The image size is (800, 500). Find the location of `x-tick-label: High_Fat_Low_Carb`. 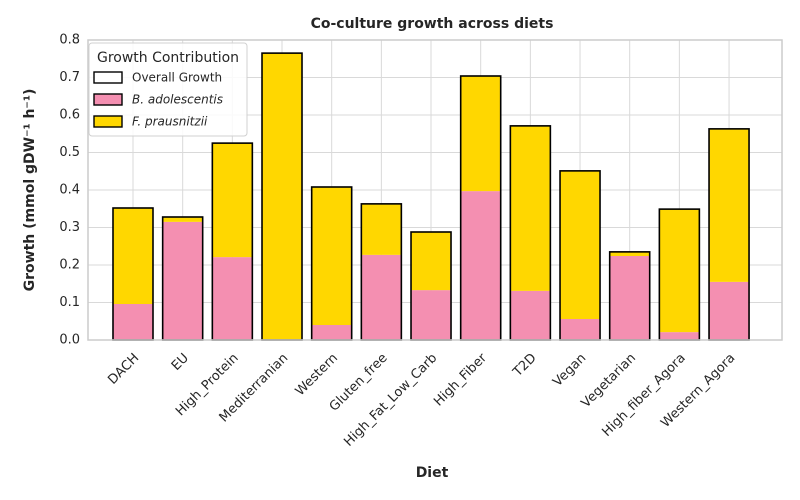

x-tick-label: High_Fat_Low_Carb is located at coordinates (390, 400).